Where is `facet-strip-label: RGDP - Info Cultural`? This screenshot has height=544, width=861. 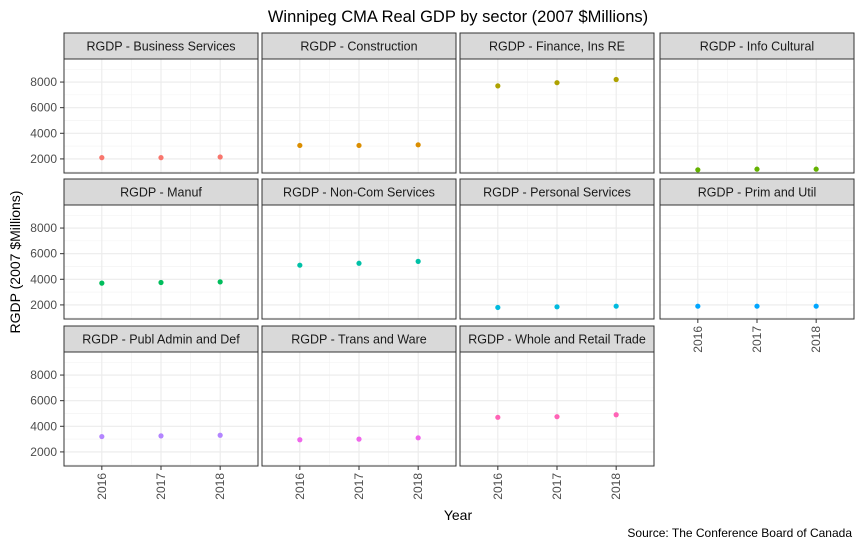
facet-strip-label: RGDP - Info Cultural is located at coordinates (757, 47).